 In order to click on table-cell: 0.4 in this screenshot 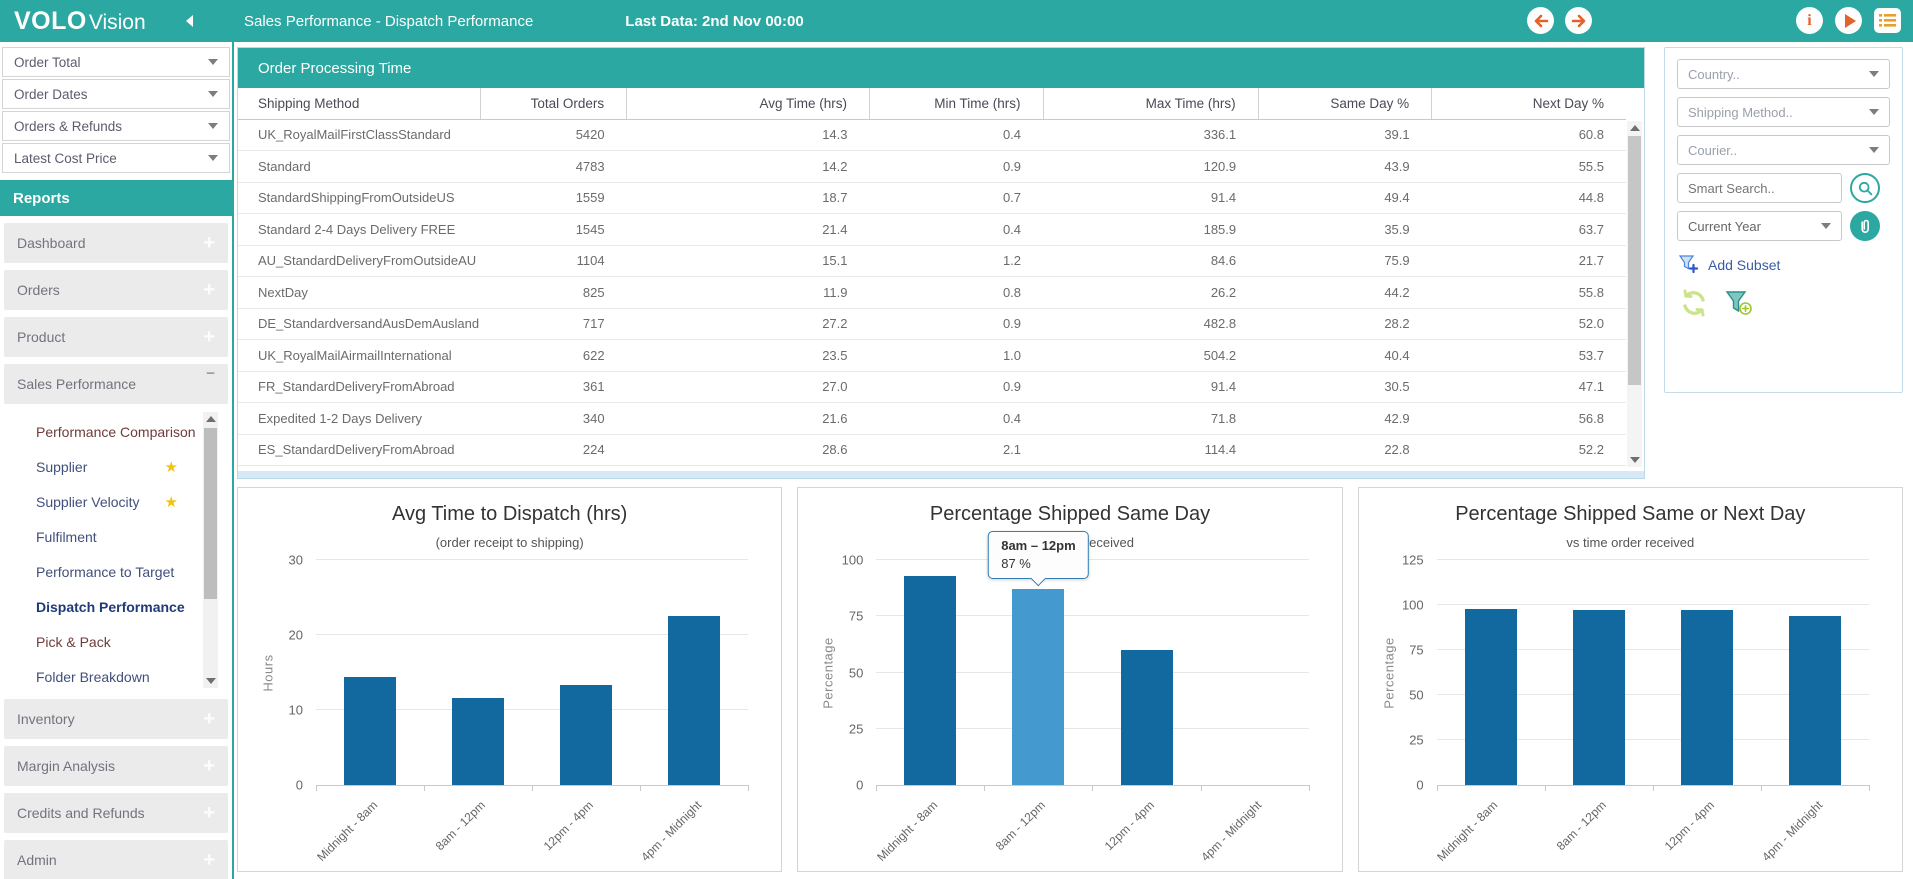, I will do `click(956, 135)`.